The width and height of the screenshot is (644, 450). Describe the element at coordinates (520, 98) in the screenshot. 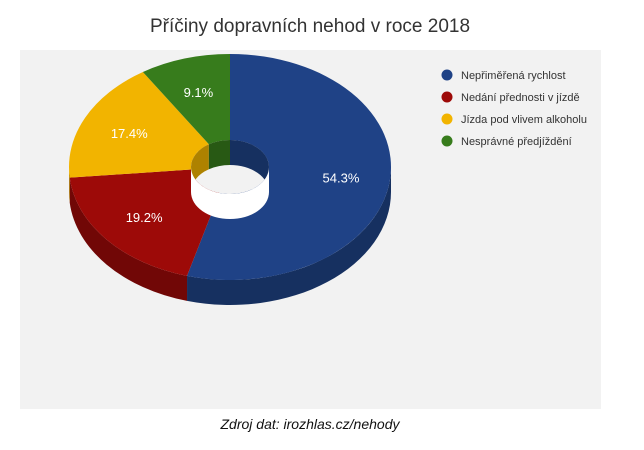

I see `legend-label-1: Nedání přednosti v jízdě` at that location.